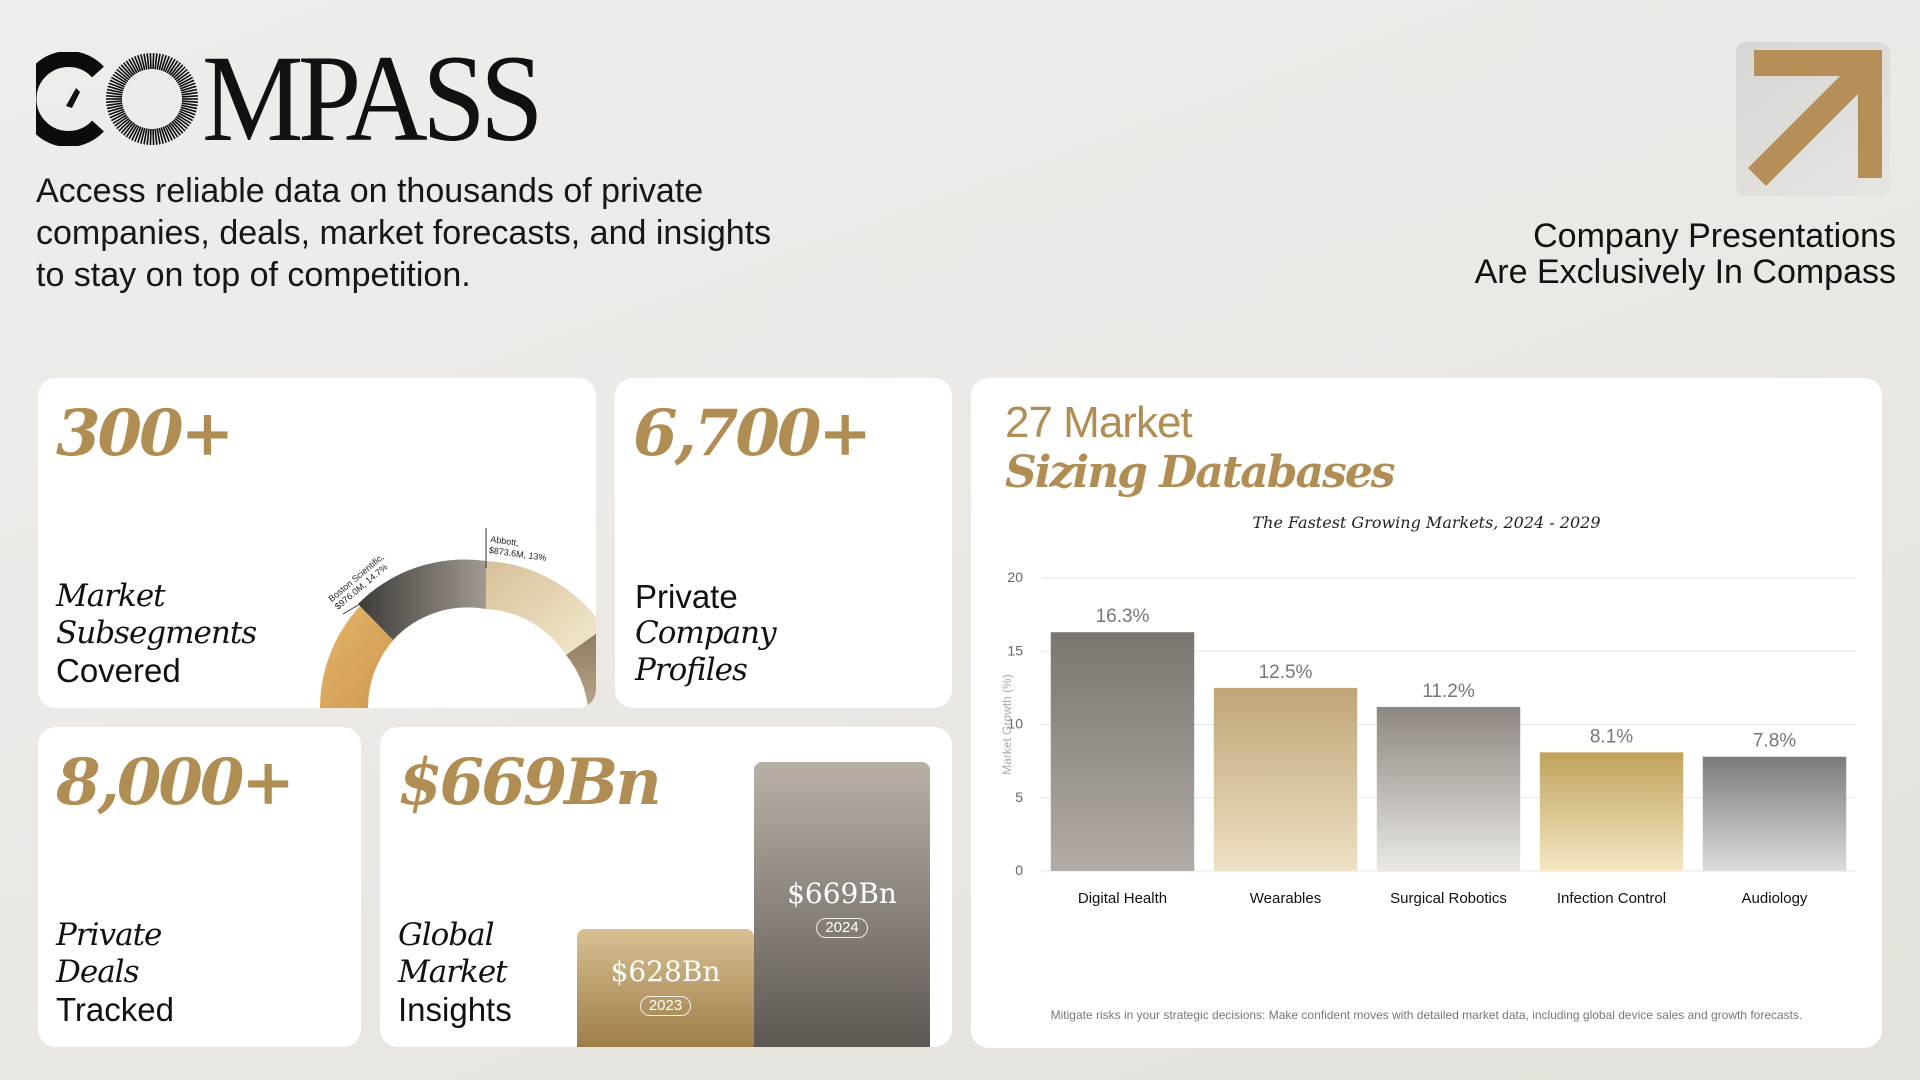  What do you see at coordinates (145, 433) in the screenshot?
I see `subsegments-value: 300+` at bounding box center [145, 433].